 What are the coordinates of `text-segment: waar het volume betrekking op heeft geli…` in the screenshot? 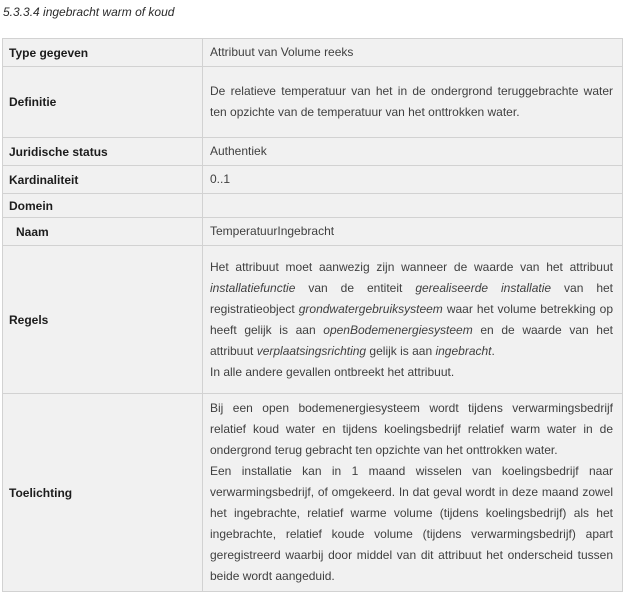 It's located at (411, 319).